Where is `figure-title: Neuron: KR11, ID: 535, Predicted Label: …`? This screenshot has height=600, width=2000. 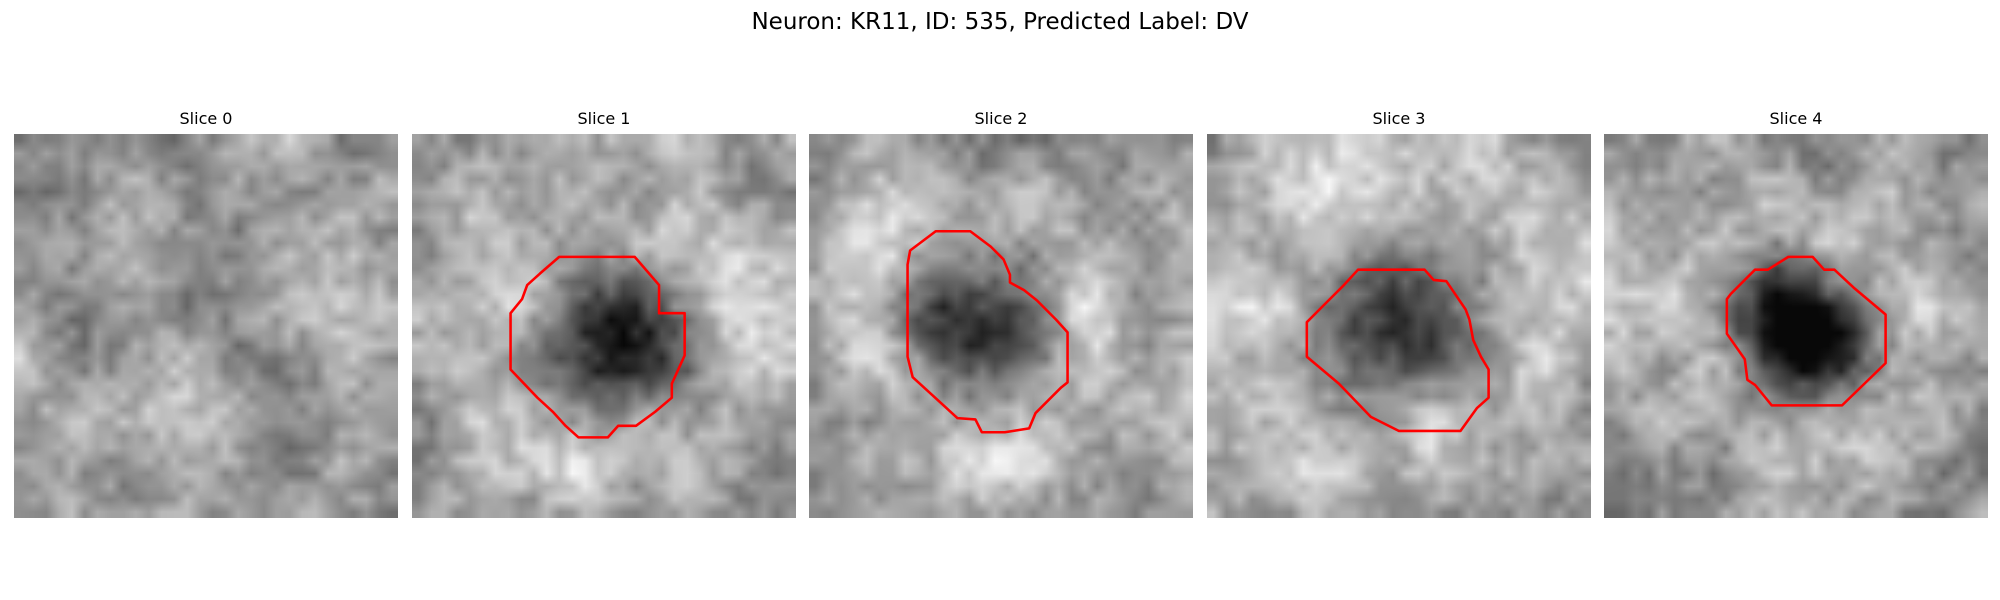
figure-title: Neuron: KR11, ID: 535, Predicted Label: … is located at coordinates (1000, 22).